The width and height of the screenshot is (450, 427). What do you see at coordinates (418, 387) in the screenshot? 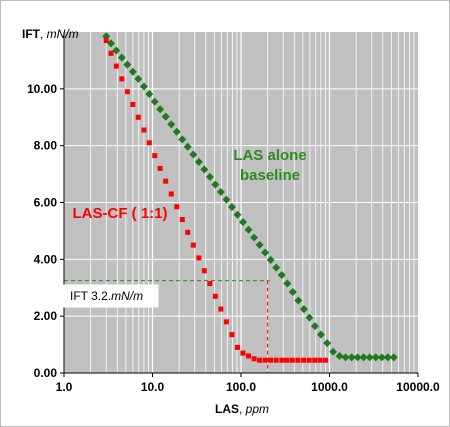
I see `x-tick-label: 10000.0` at bounding box center [418, 387].